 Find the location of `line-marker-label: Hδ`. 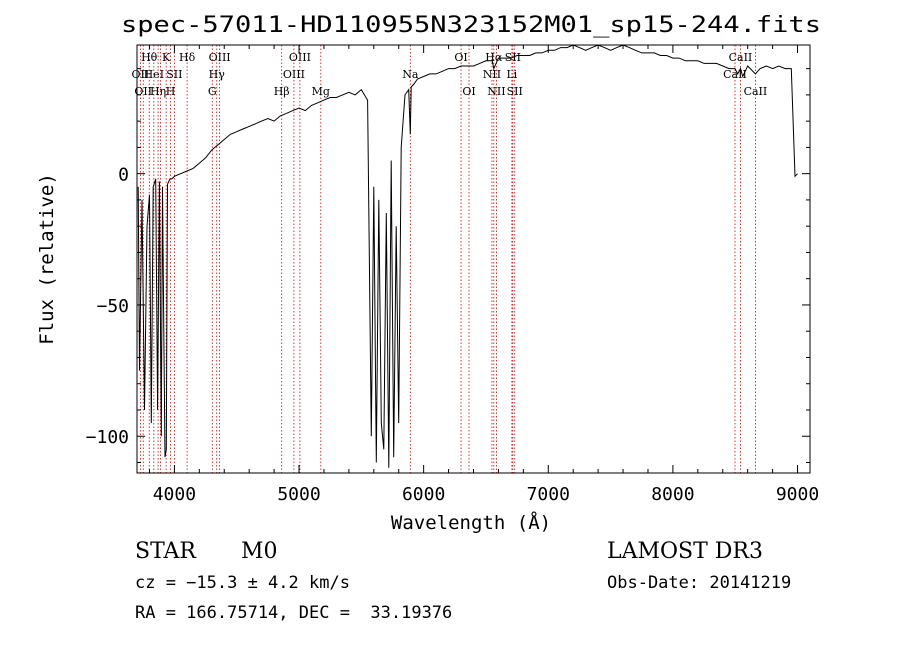

line-marker-label: Hδ is located at coordinates (187, 57).